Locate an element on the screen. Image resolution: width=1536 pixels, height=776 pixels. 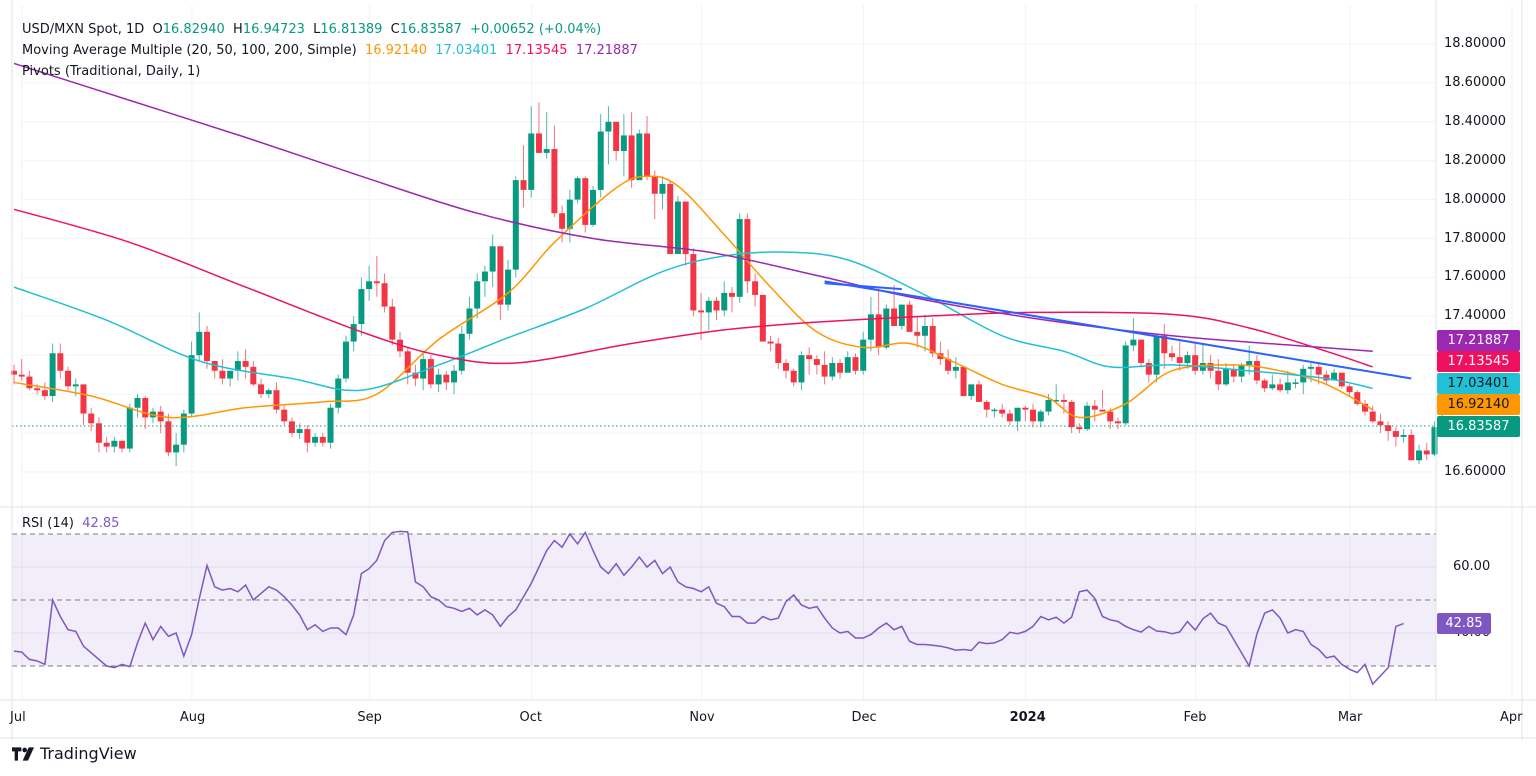
tradingview-logo: TradingView is located at coordinates (74, 753).